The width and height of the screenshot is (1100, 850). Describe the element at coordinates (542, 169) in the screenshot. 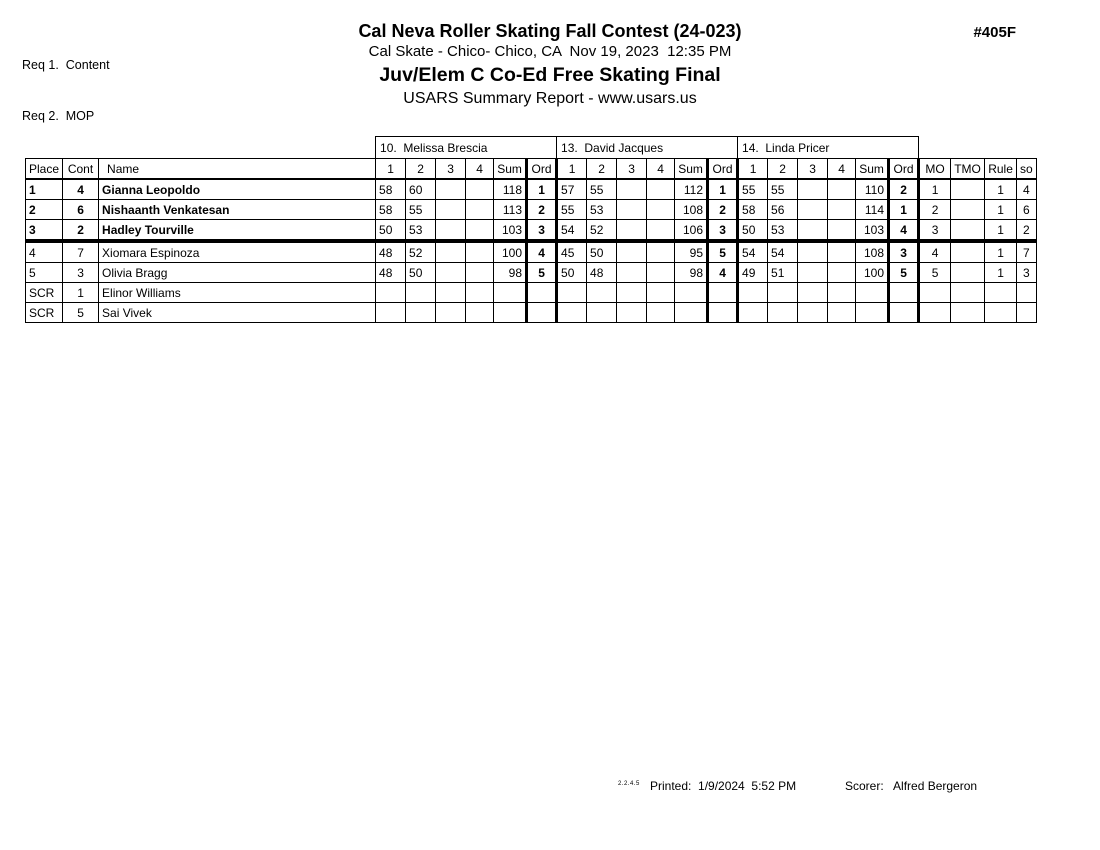

I see `col-header-j1-ord: Ord` at that location.